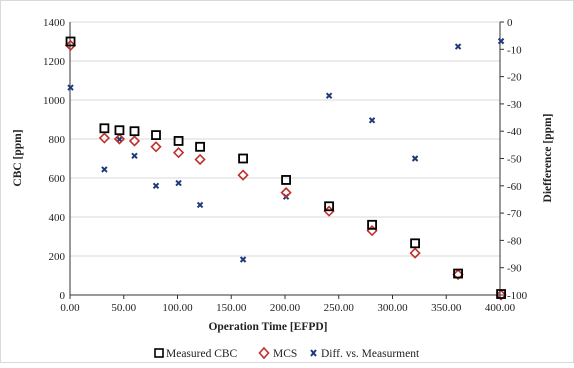 This screenshot has height=368, width=574. I want to click on legend-marker-diff, so click(313, 353).